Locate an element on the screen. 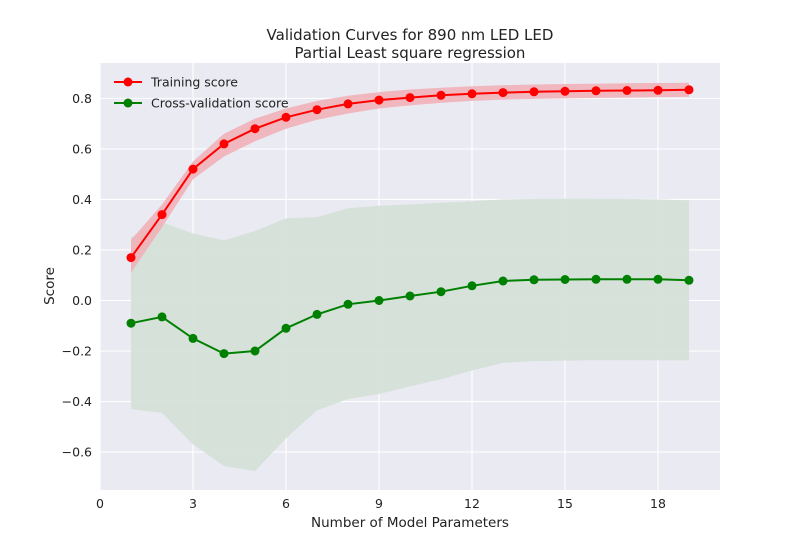 This screenshot has height=550, width=800. y-tick-label: 0.6 is located at coordinates (82, 148).